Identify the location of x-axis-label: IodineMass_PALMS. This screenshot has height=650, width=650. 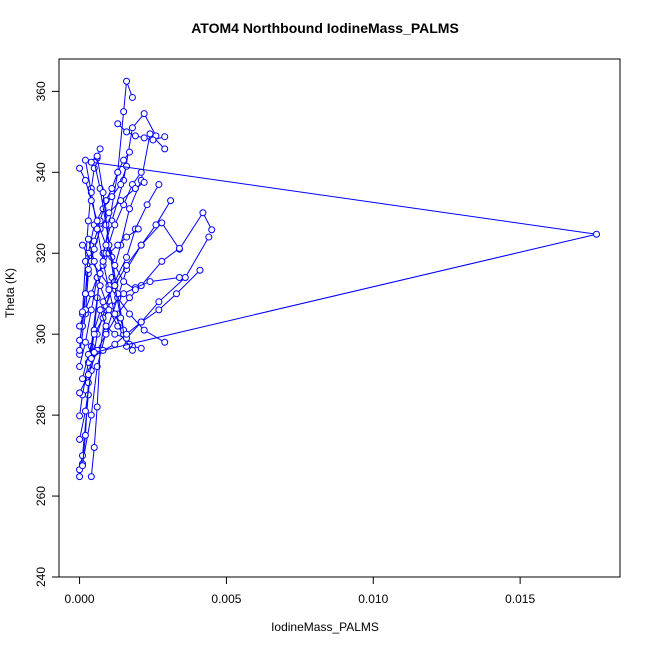
(325, 627).